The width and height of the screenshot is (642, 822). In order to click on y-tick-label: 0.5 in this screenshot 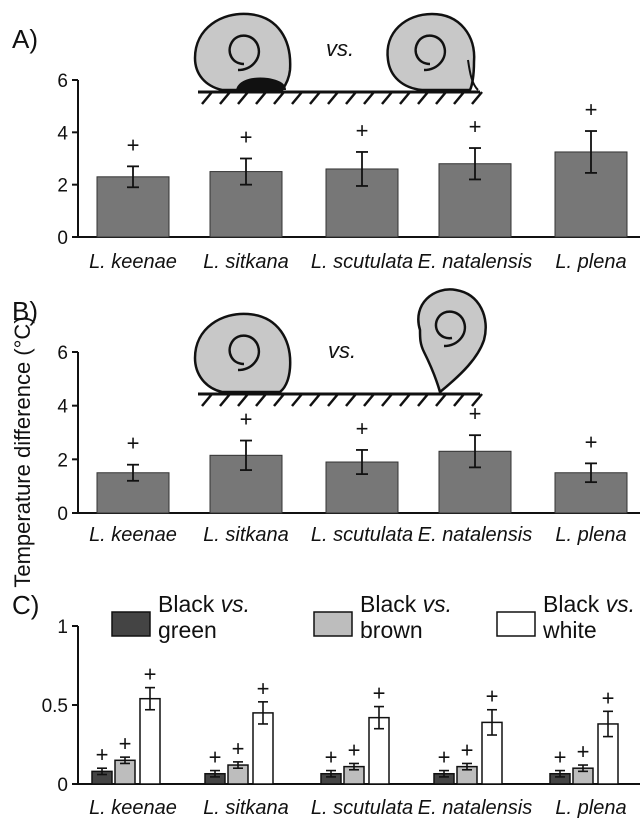, I will do `click(55, 706)`.